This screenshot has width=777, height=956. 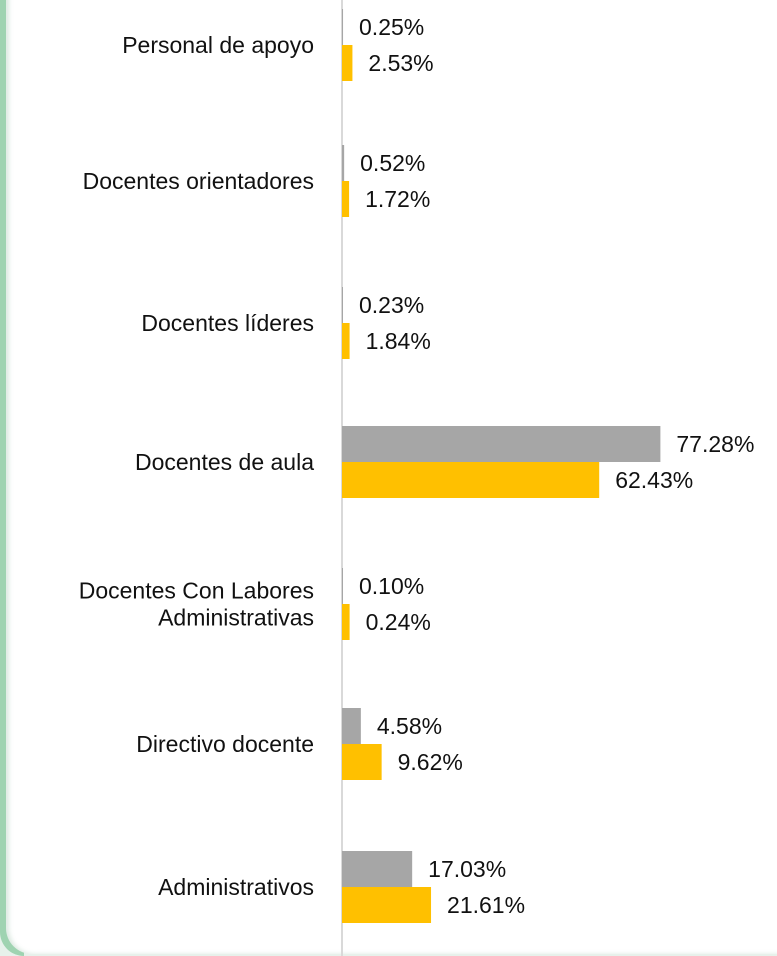 What do you see at coordinates (198, 181) in the screenshot?
I see `category-label: Docentes orientadores` at bounding box center [198, 181].